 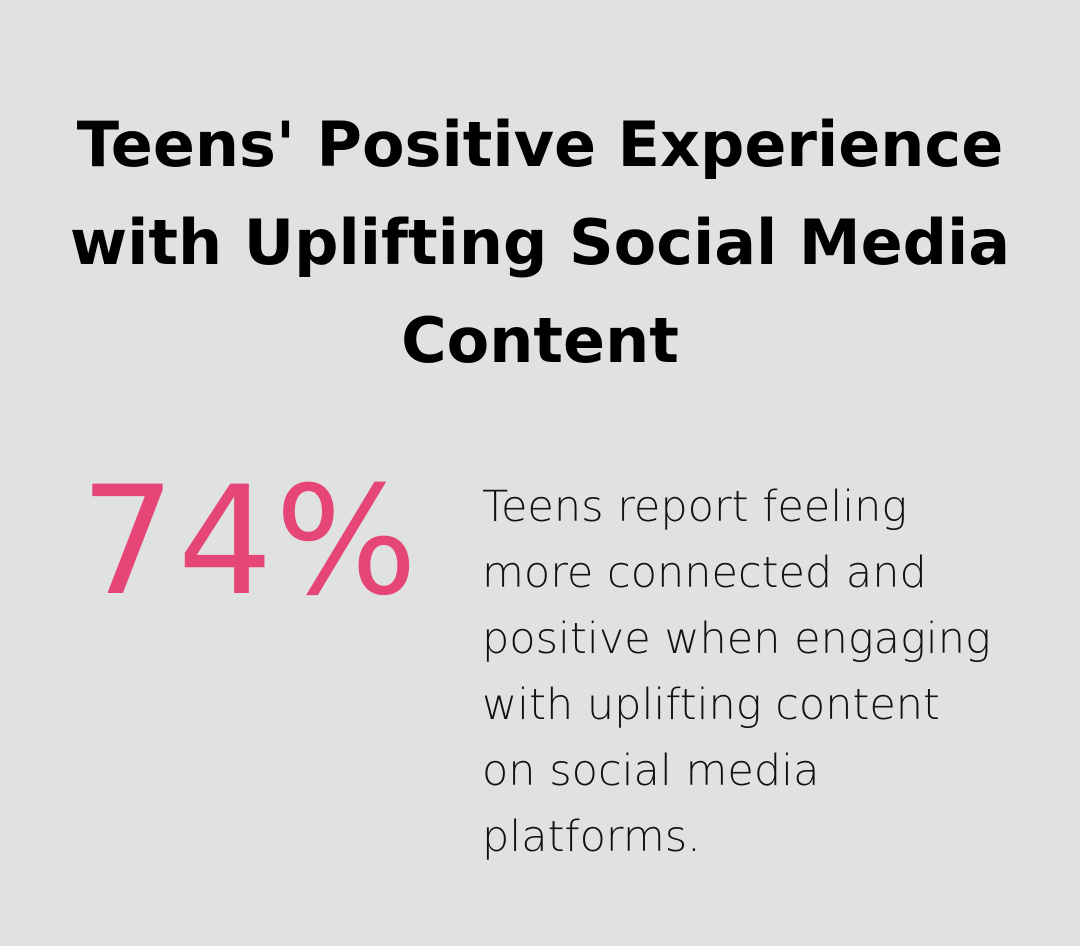 What do you see at coordinates (540, 340) in the screenshot?
I see `title-line-3: Content` at bounding box center [540, 340].